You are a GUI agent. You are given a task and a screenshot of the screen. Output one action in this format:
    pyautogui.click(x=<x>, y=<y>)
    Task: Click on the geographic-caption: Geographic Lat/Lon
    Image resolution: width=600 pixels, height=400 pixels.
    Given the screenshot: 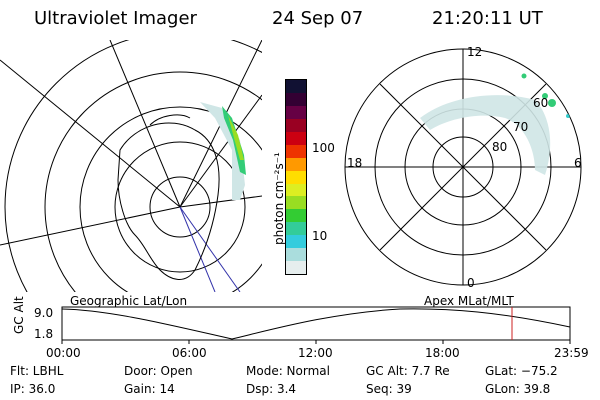 What is the action you would take?
    pyautogui.click(x=129, y=301)
    